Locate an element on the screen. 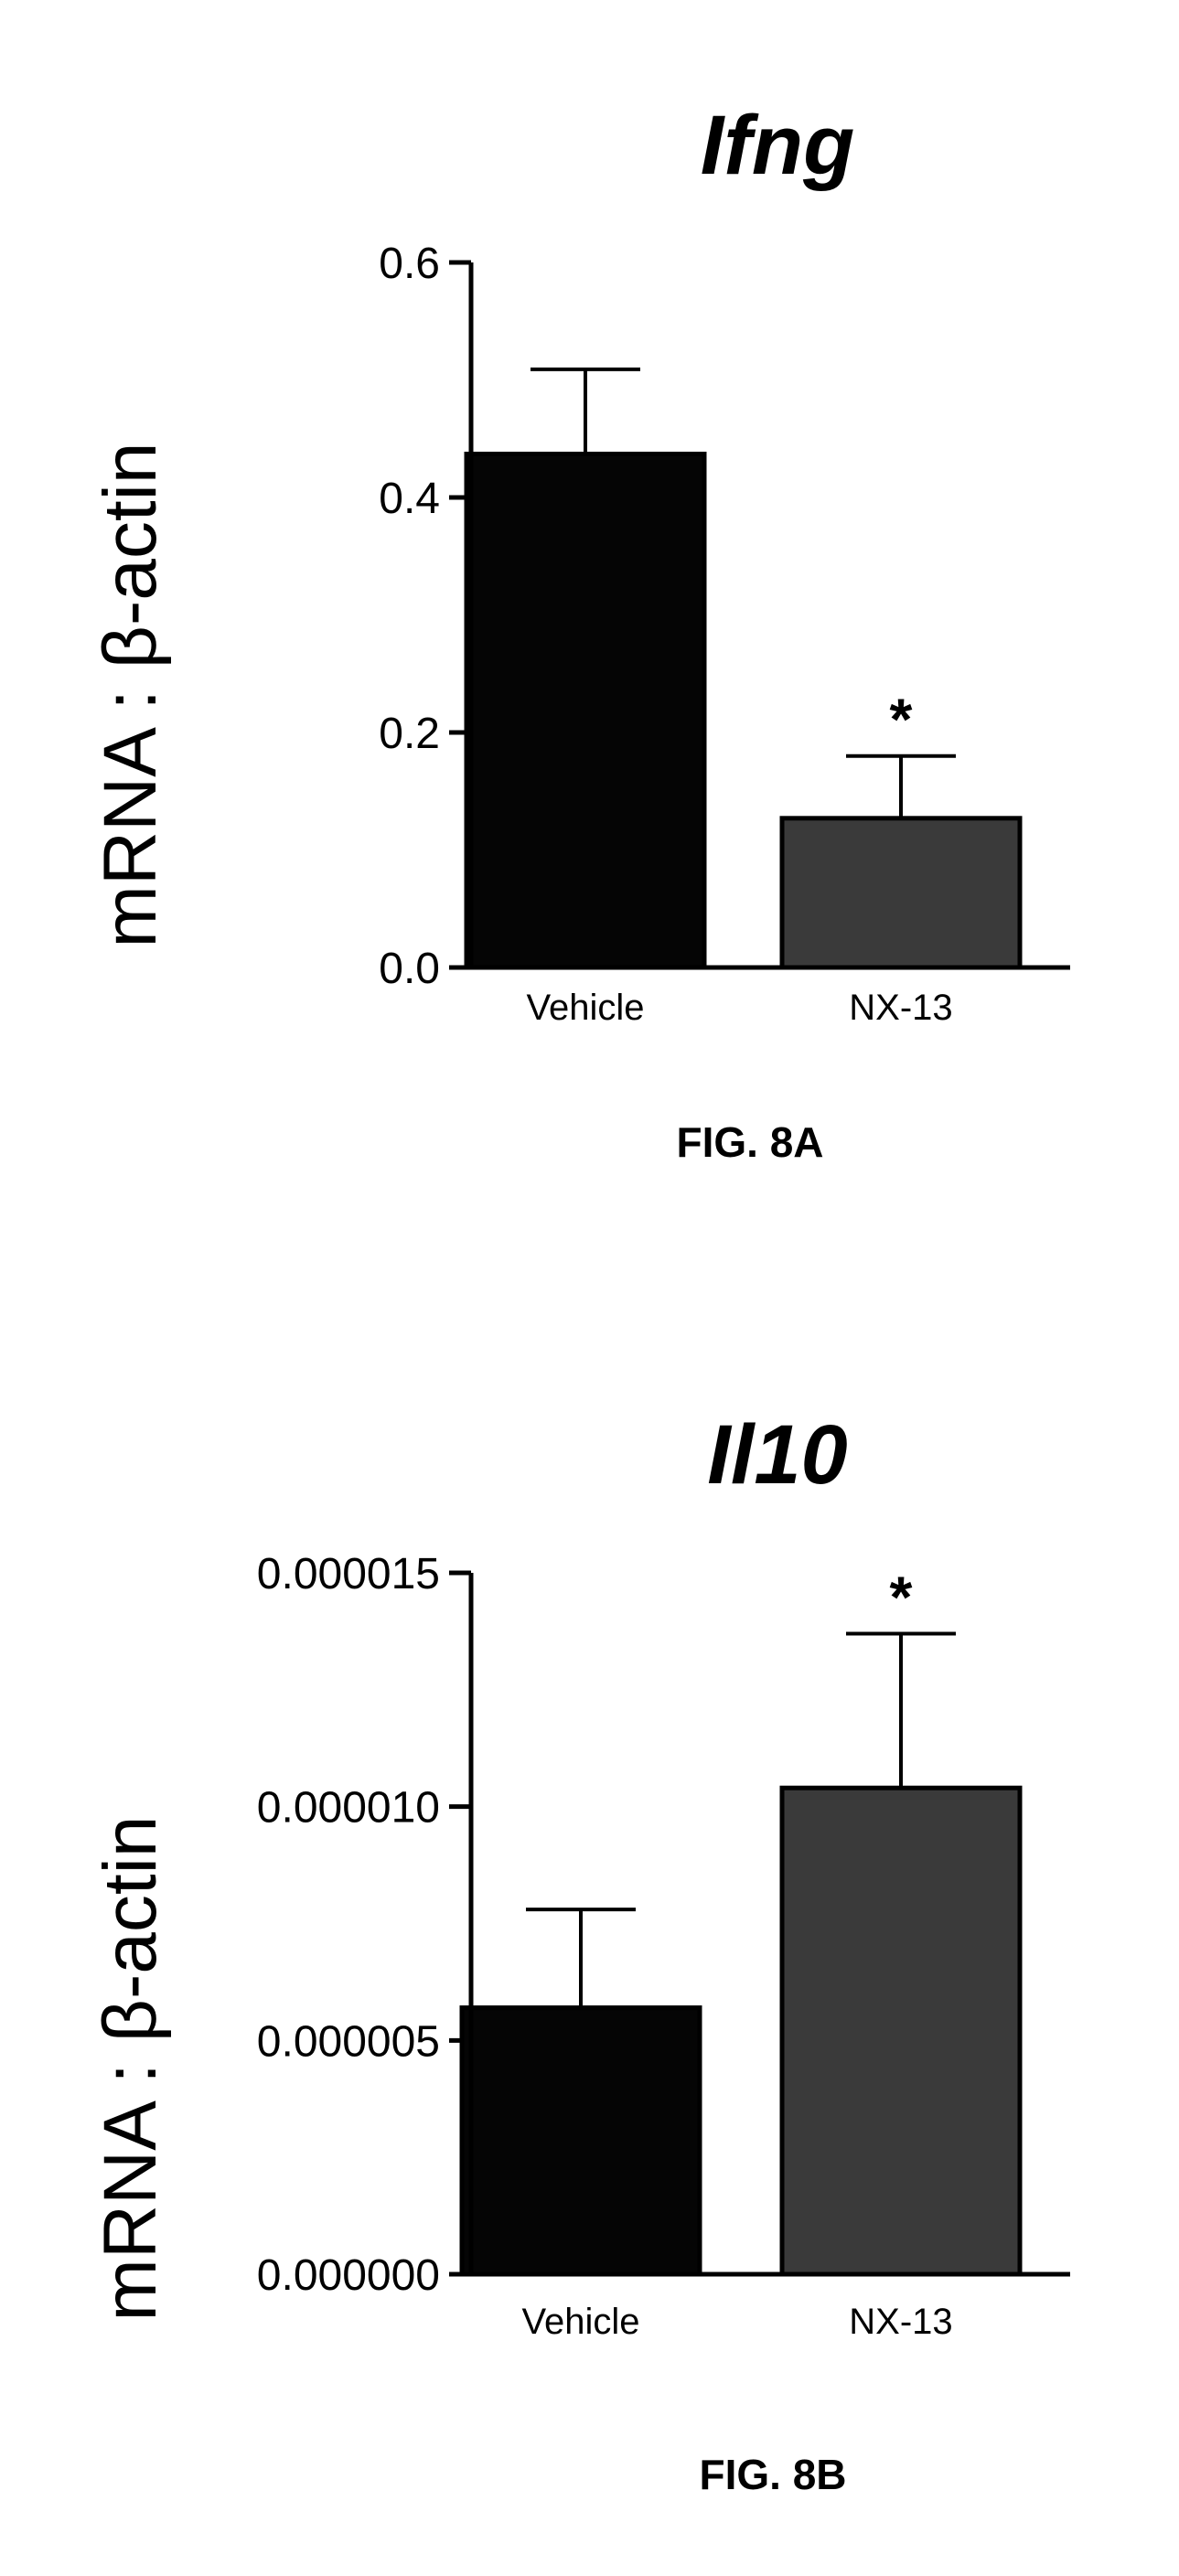  y-tick-label: 0.4 is located at coordinates (409, 499).